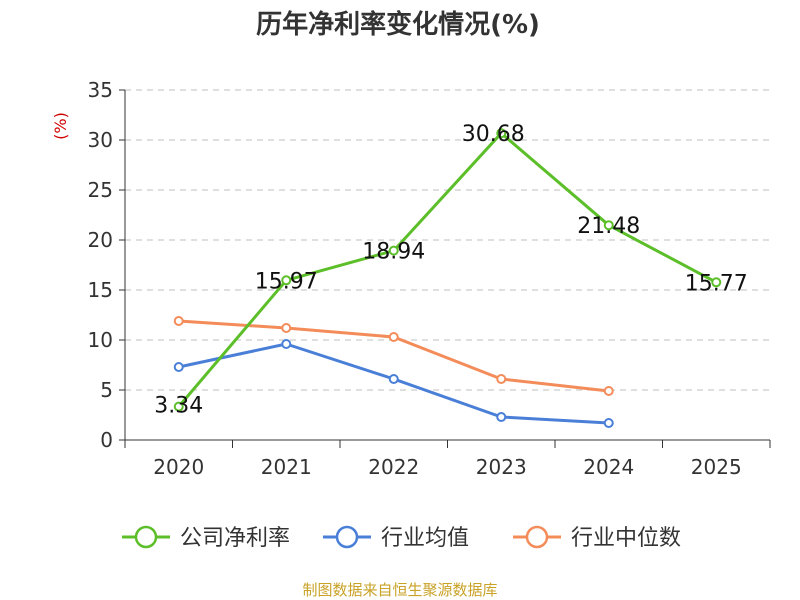 This screenshot has width=800, height=600. What do you see at coordinates (393, 467) in the screenshot?
I see `x-tick-label-2022: 2022` at bounding box center [393, 467].